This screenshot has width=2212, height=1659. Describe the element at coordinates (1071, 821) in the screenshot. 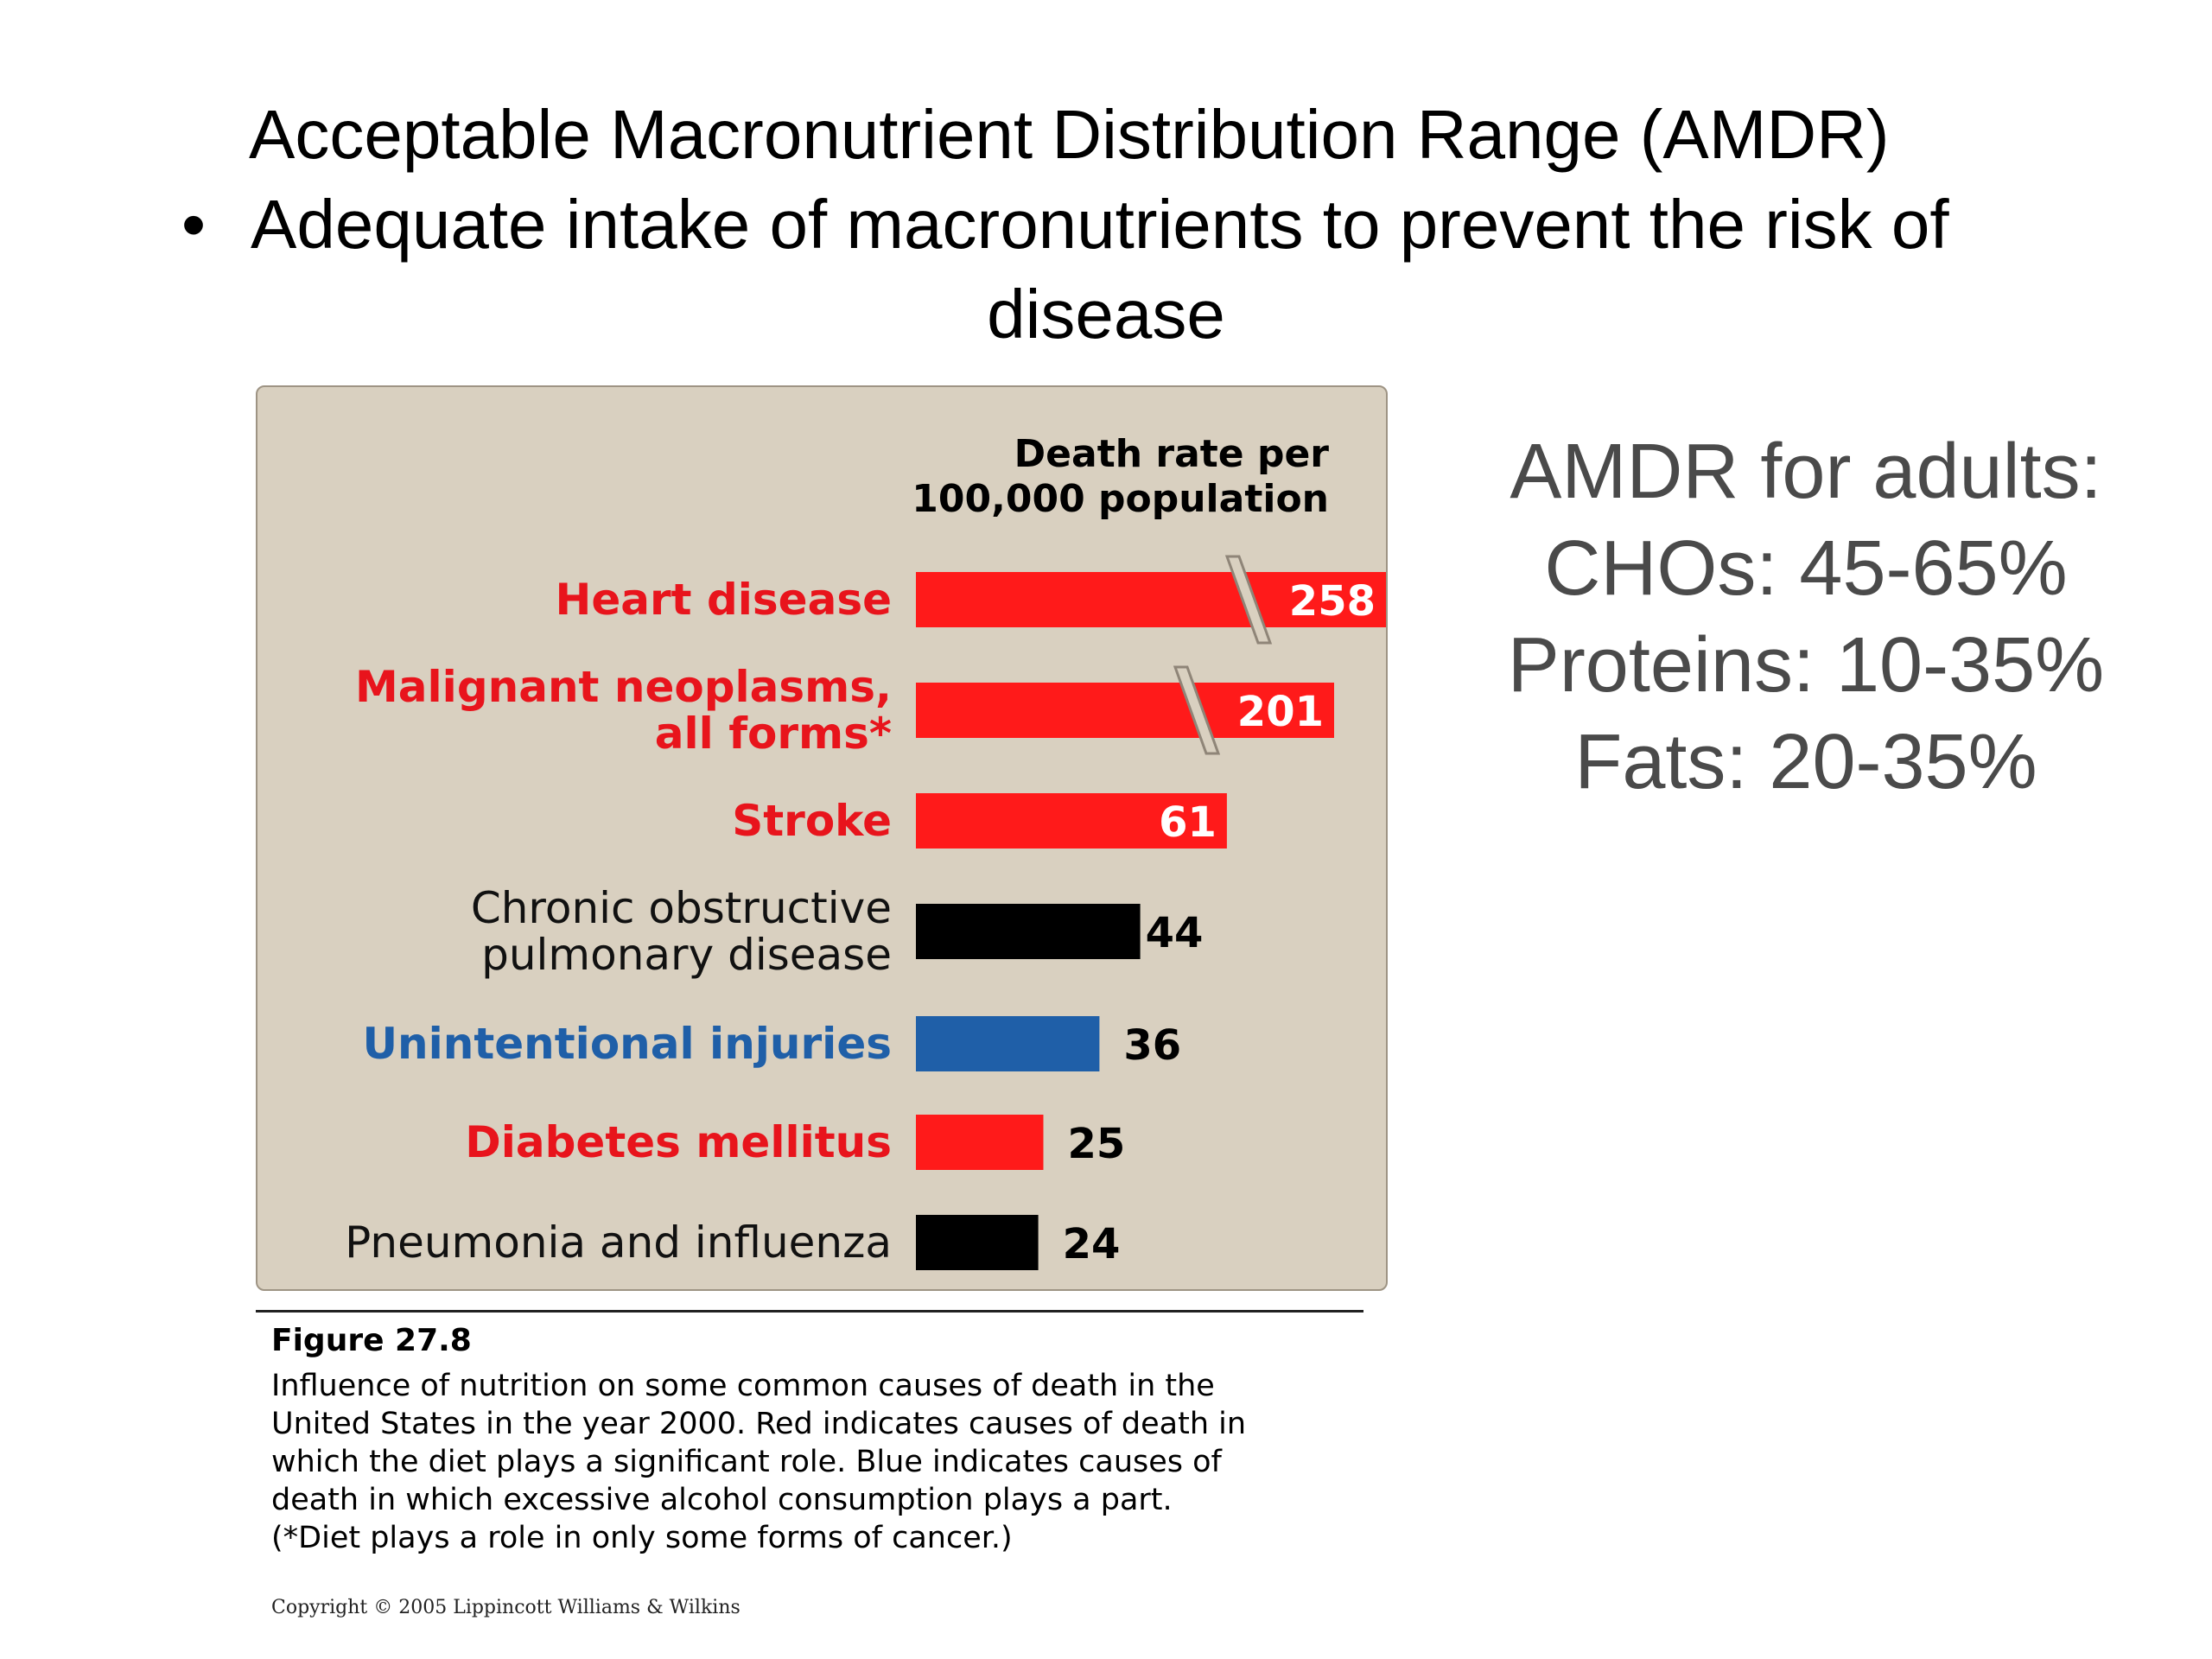

I see `bar-stroke` at that location.